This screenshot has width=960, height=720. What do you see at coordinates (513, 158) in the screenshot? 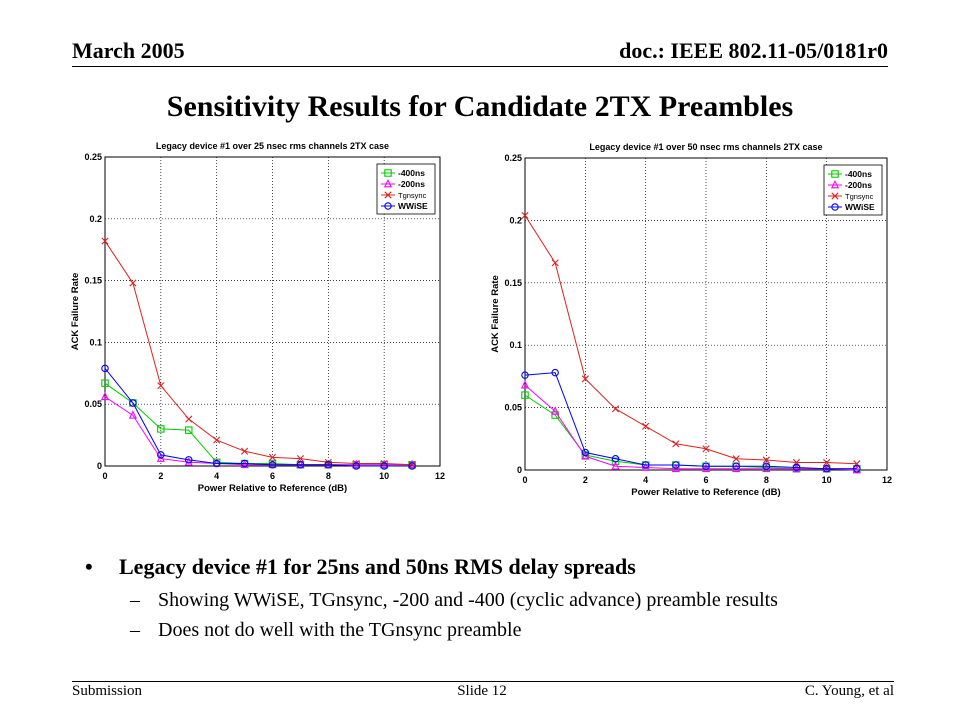
I see `y-tick-label: 0.25` at bounding box center [513, 158].